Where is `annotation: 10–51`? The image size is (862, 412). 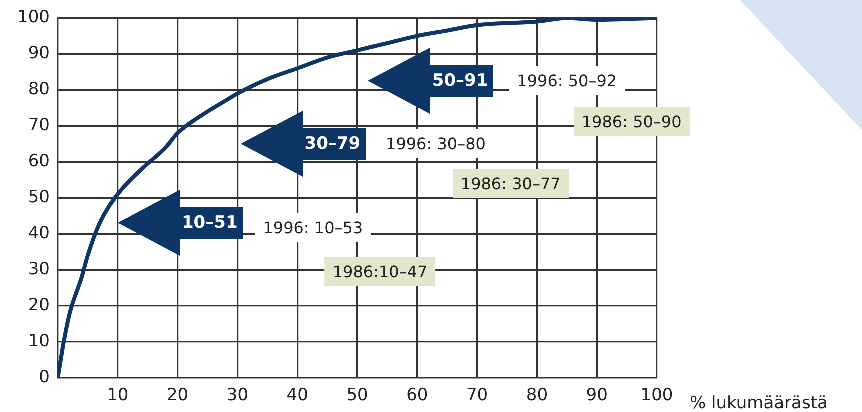 annotation: 10–51 is located at coordinates (210, 223).